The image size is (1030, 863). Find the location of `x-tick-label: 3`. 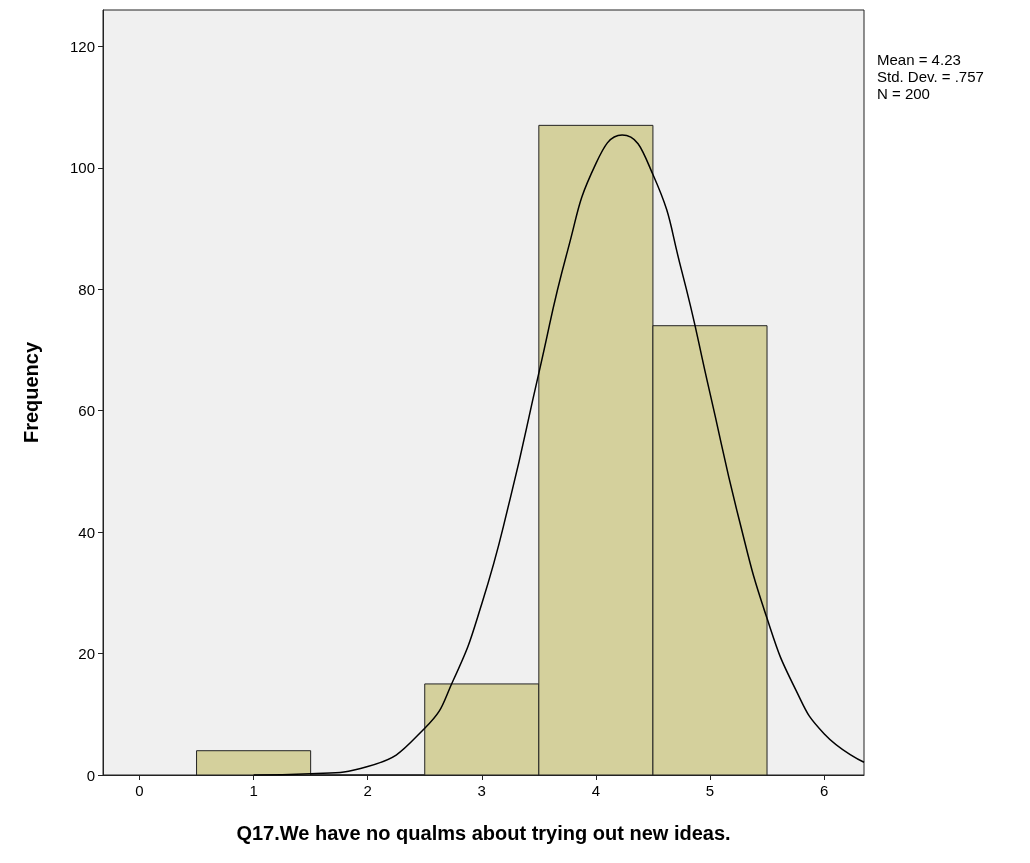

x-tick-label: 3 is located at coordinates (481, 790).